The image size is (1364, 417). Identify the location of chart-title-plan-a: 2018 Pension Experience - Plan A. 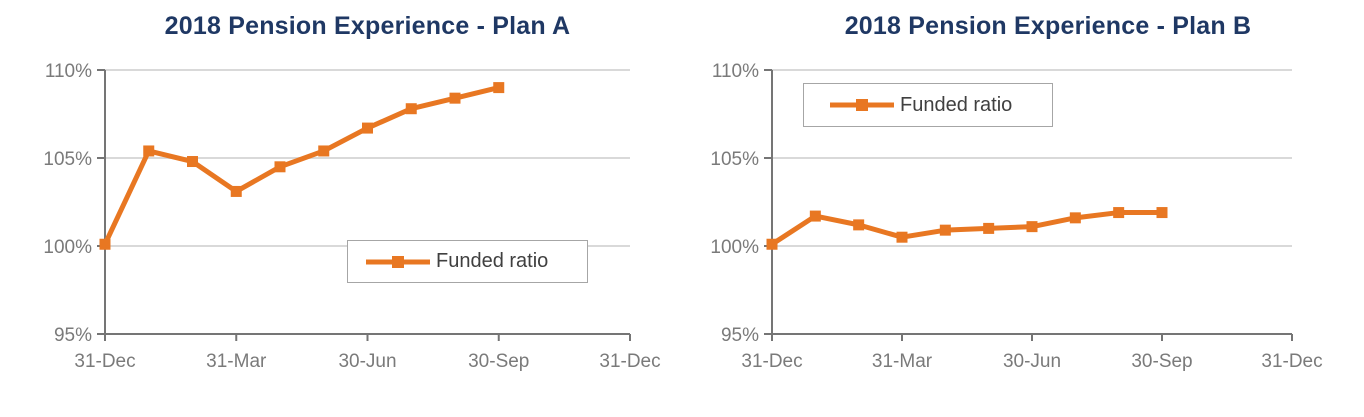
(367, 26).